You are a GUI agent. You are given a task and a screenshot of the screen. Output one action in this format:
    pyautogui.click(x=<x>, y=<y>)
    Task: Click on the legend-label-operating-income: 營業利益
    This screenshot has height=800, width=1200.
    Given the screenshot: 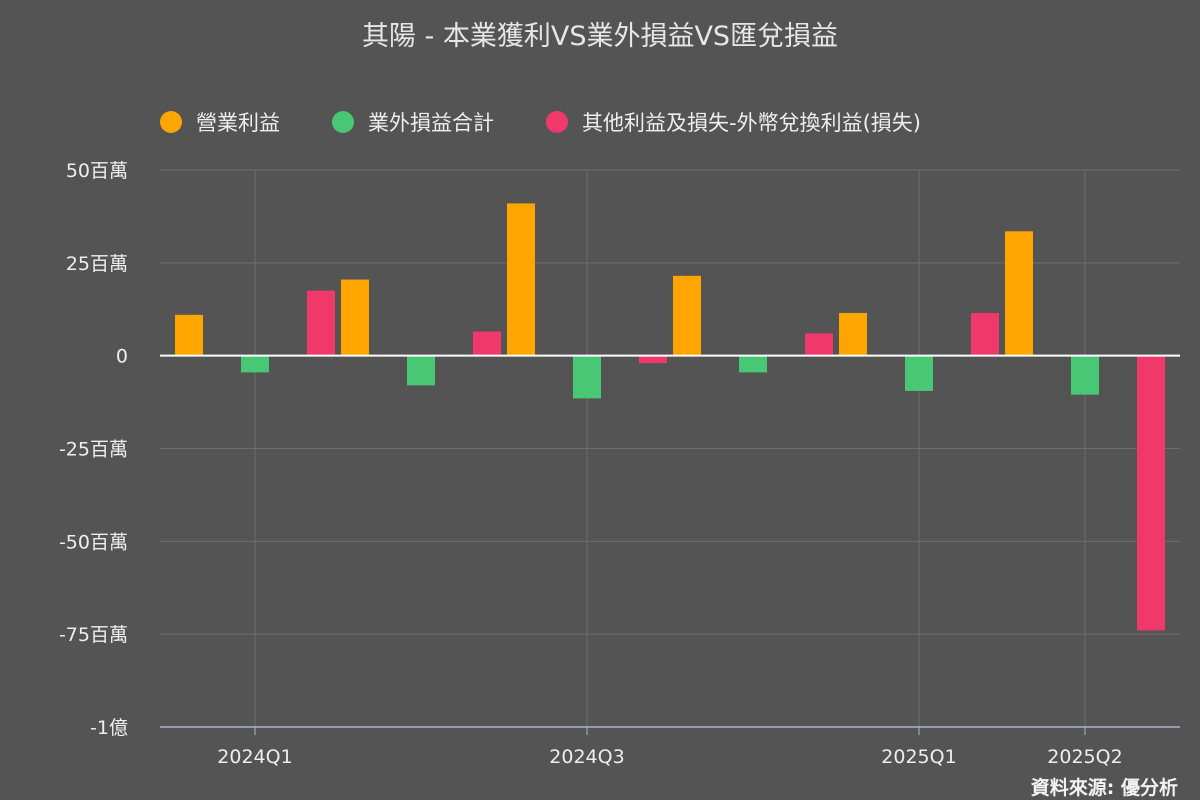 What is the action you would take?
    pyautogui.click(x=238, y=123)
    